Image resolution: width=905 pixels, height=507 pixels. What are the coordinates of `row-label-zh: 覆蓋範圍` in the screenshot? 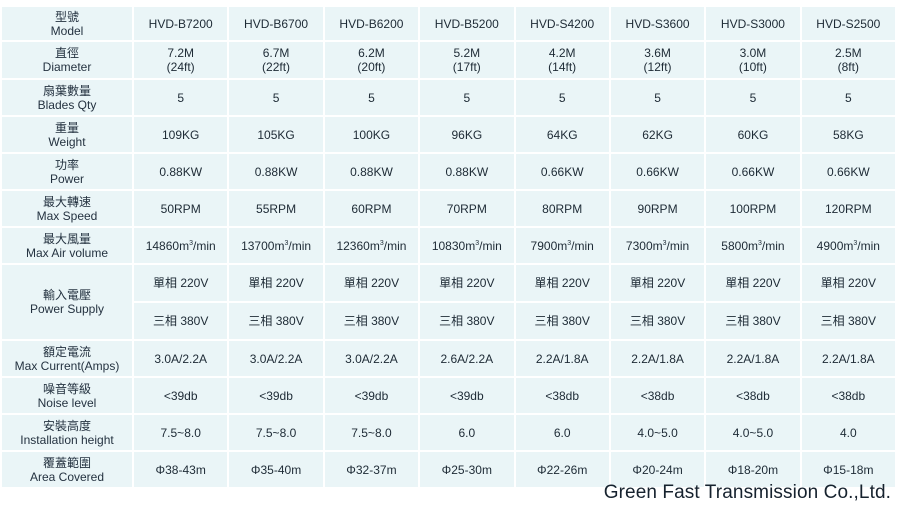 It's located at (66, 462).